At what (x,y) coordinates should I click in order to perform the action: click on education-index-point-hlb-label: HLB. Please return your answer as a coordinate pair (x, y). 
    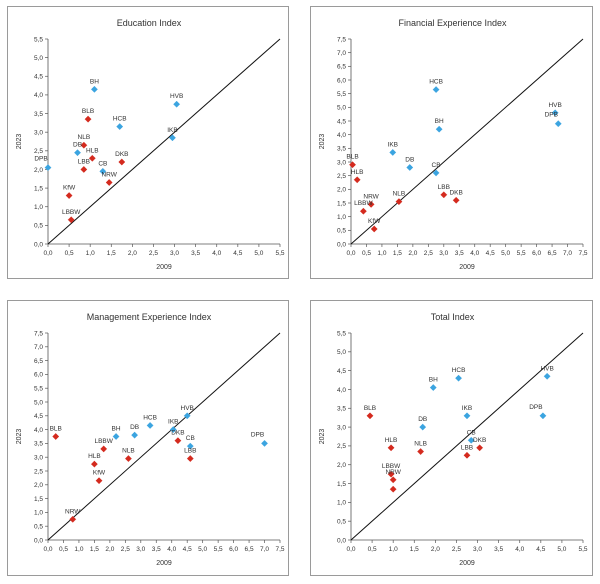
    Looking at the image, I should click on (92, 150).